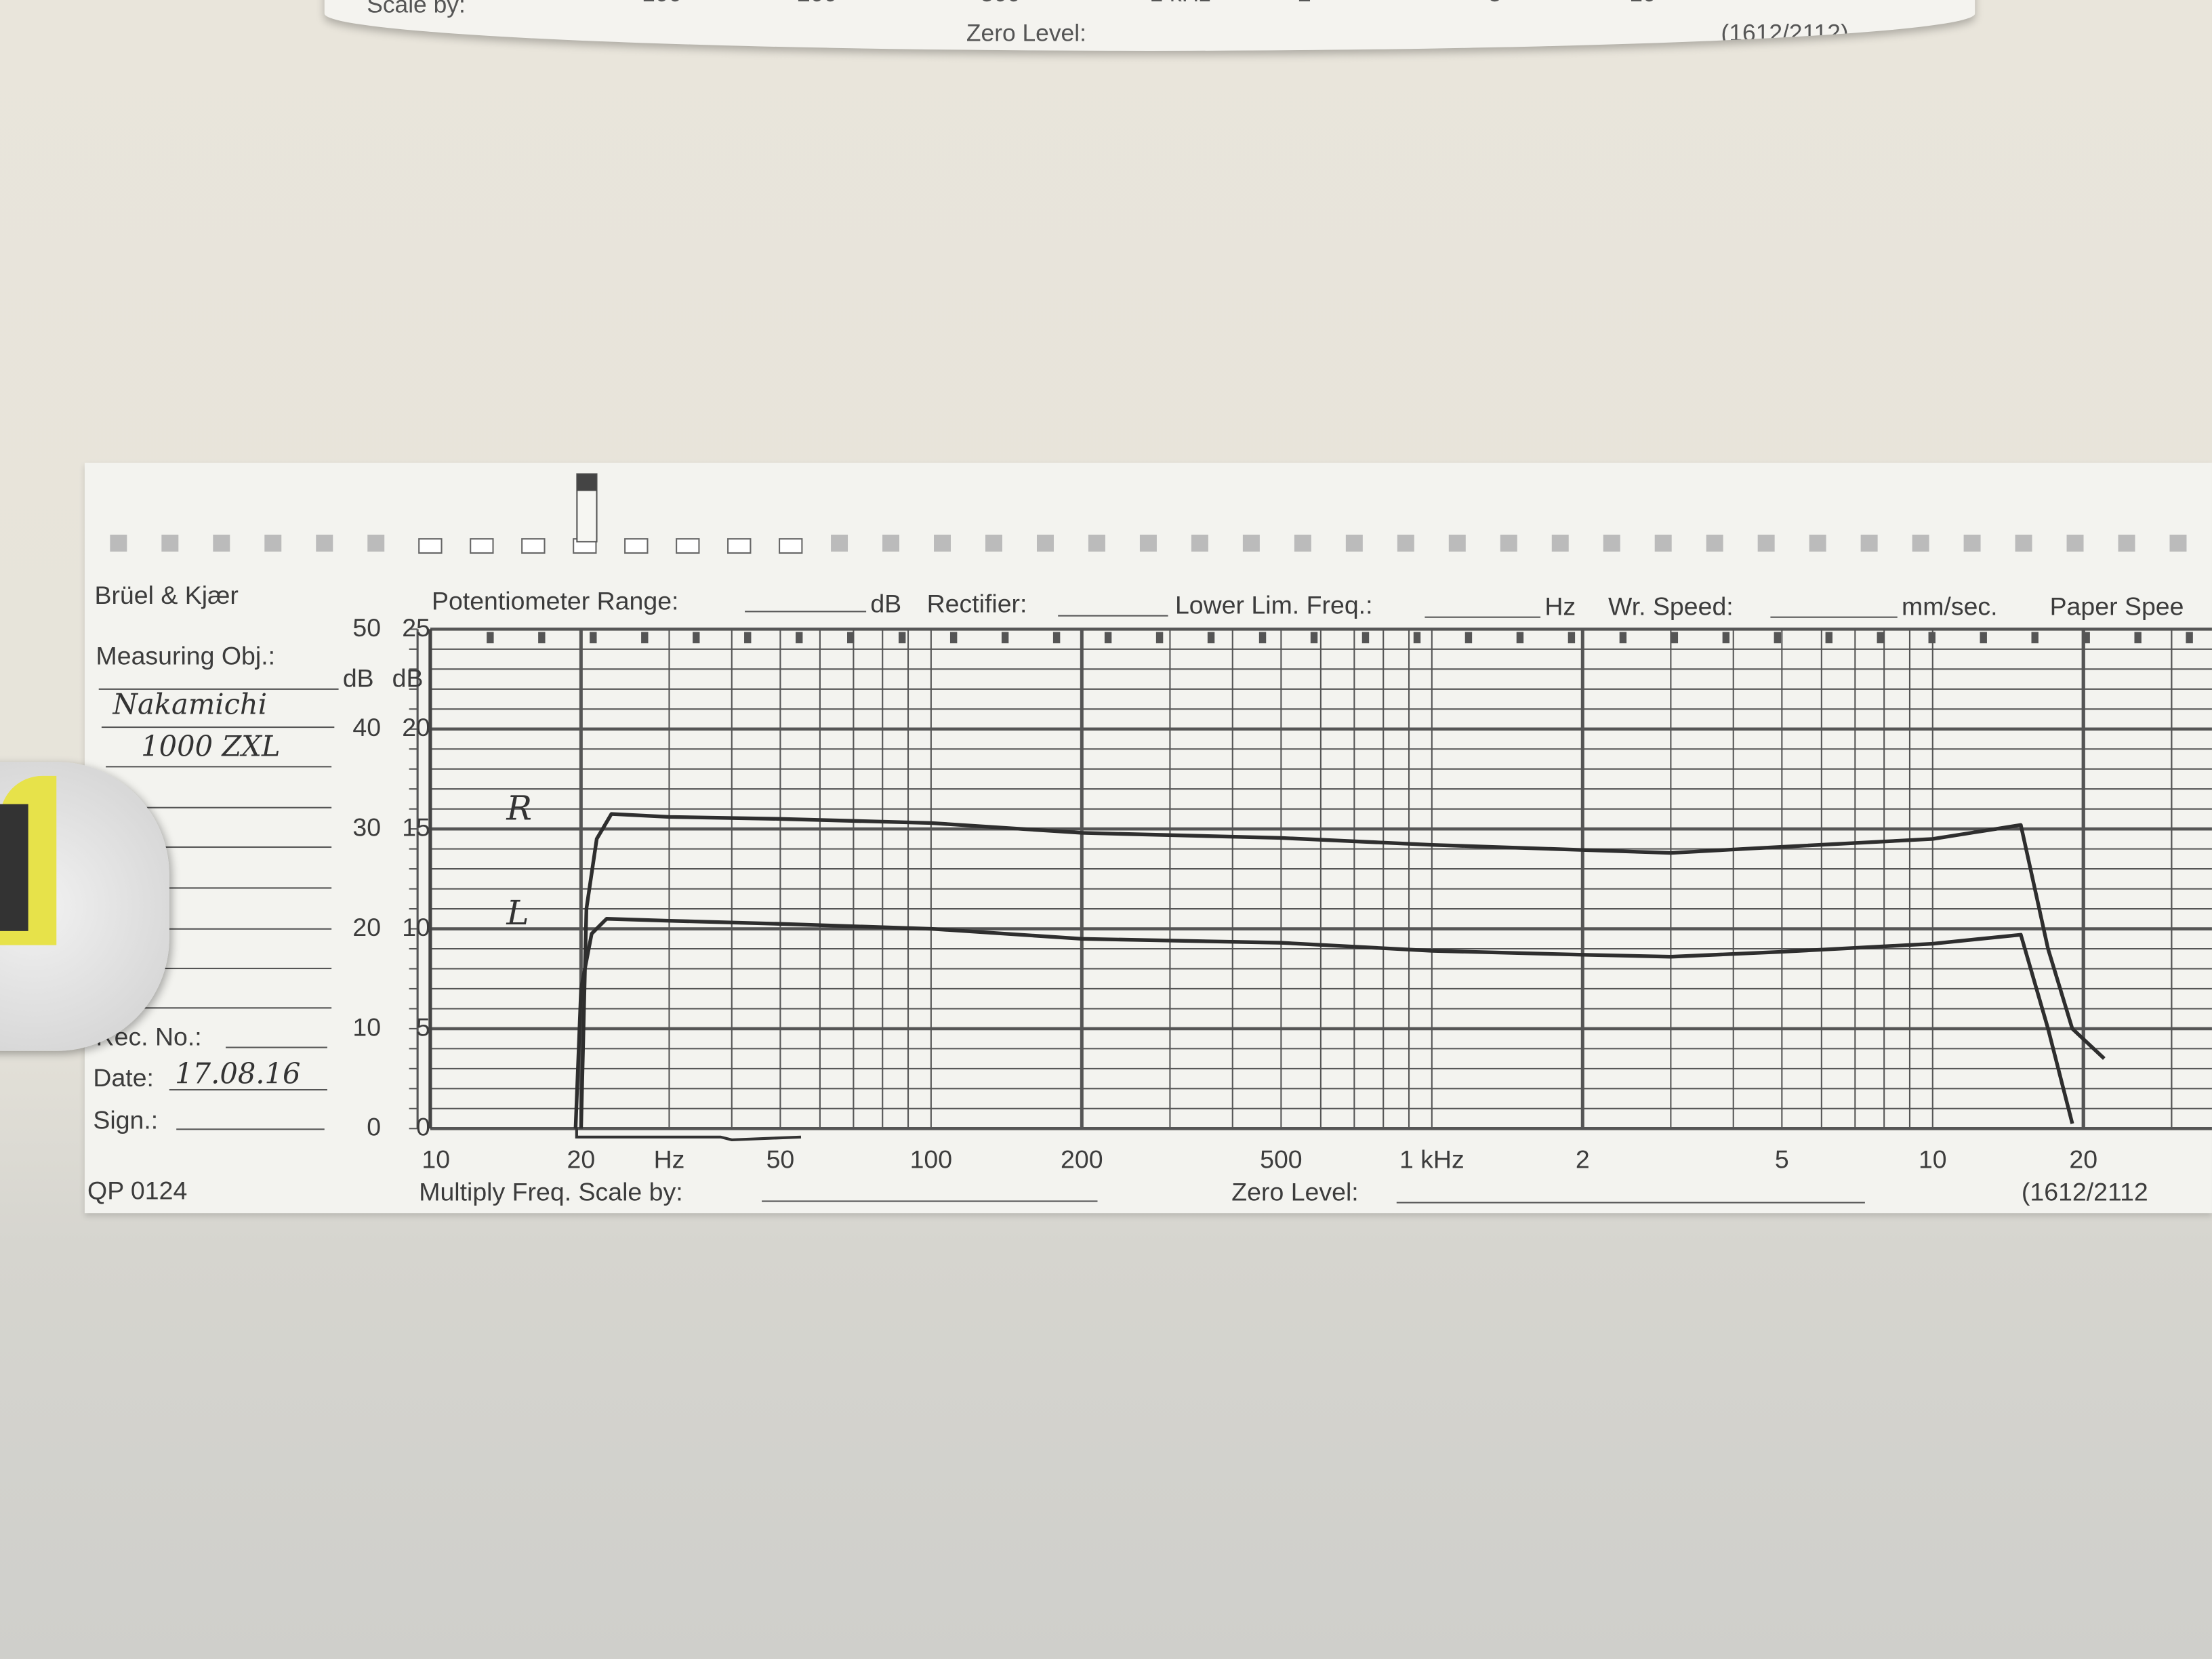  Describe the element at coordinates (886, 604) in the screenshot. I see `db-label: dB` at that location.